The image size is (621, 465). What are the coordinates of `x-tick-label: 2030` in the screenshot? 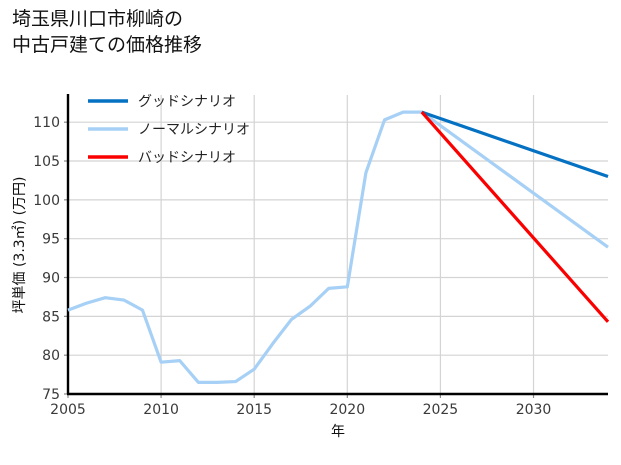 It's located at (534, 410).